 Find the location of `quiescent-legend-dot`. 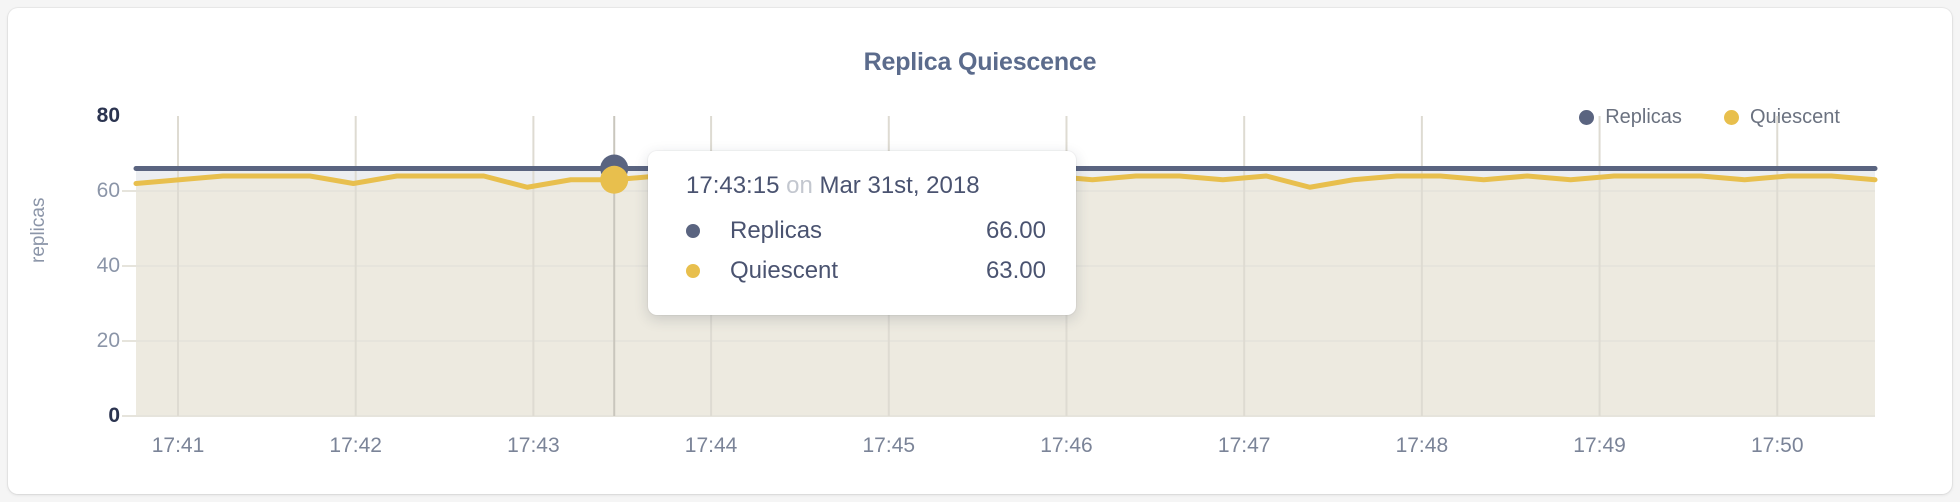

quiescent-legend-dot is located at coordinates (1731, 117).